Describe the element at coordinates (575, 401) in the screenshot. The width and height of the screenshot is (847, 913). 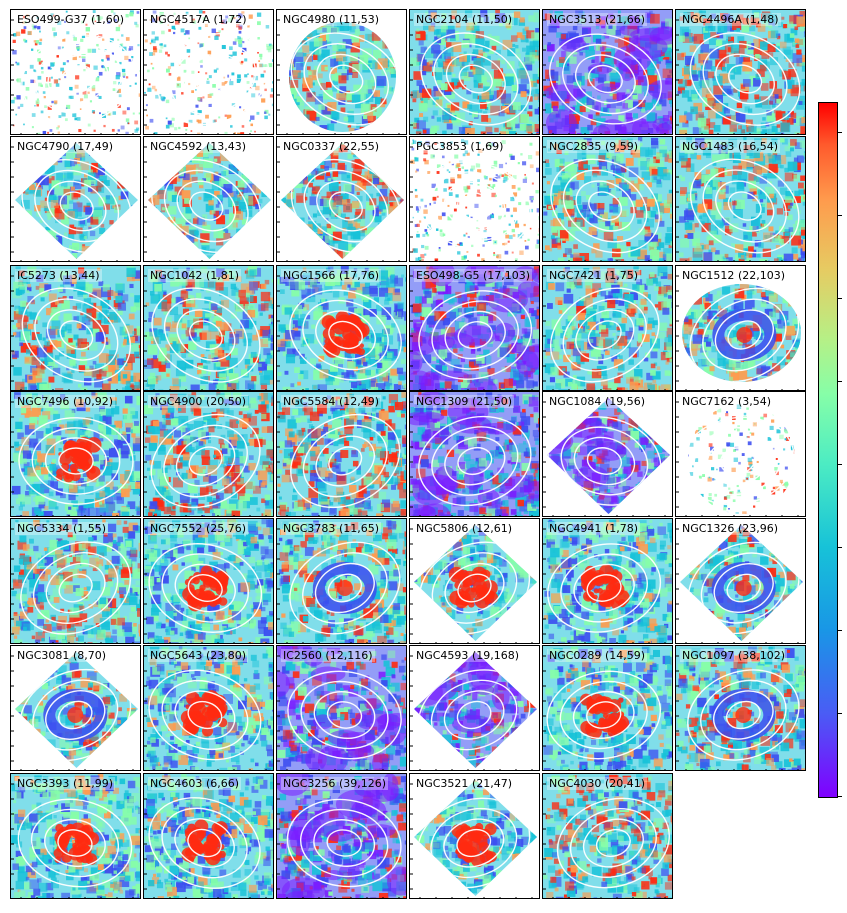
I see `galaxy-name: NGC1084` at that location.